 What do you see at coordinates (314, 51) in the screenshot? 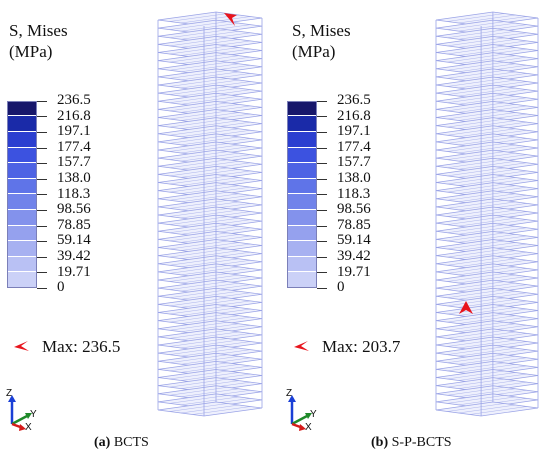
I see `legend-title-unit: (MPa)` at bounding box center [314, 51].